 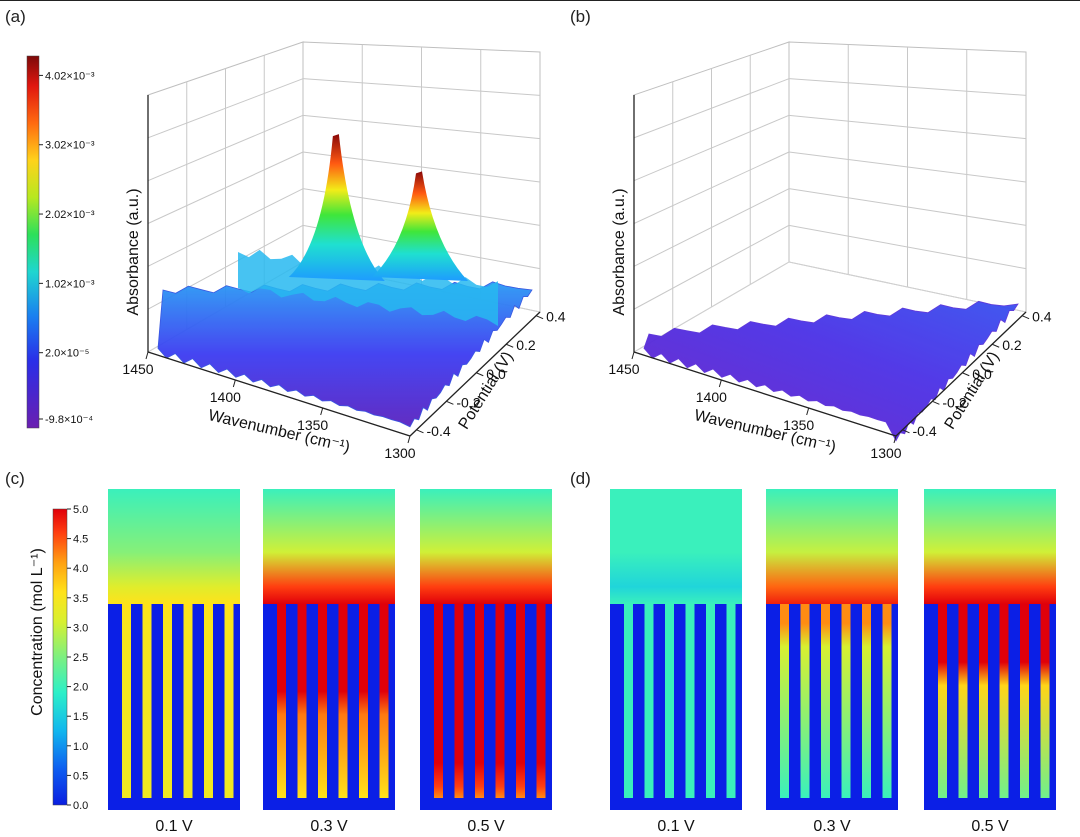 I want to click on colorbar-c-ticks: 5.0 4.5 4.0 3.5 3.0 2.5 2.0 1.5 1.0 0.5 0.0, so click(x=77, y=658).